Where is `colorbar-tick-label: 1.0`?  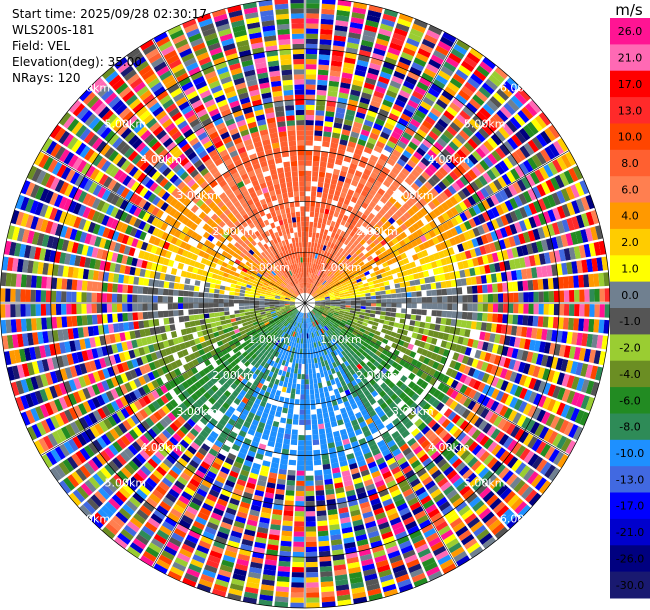
colorbar-tick-label: 1.0 is located at coordinates (630, 269).